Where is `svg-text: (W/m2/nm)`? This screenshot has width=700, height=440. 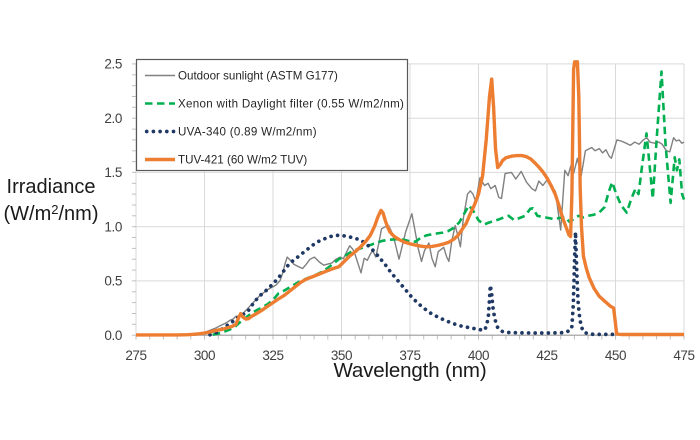 svg-text: (W/m2/nm) is located at coordinates (51, 213).